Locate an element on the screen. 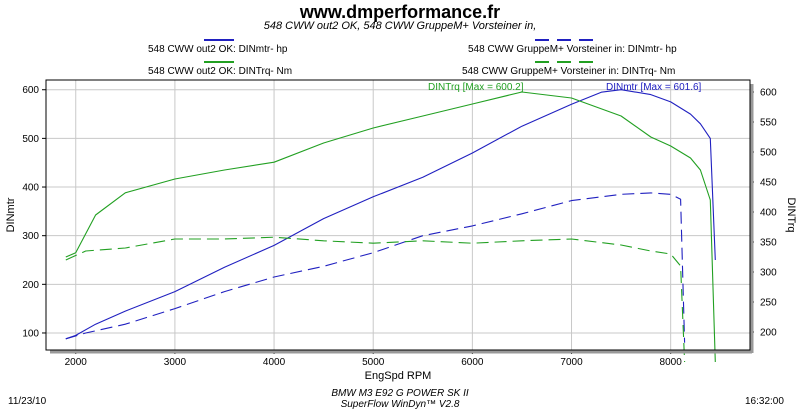 The width and height of the screenshot is (800, 410). annotation-dintrq-max: DINTrq [Max = 600.2] is located at coordinates (476, 87).